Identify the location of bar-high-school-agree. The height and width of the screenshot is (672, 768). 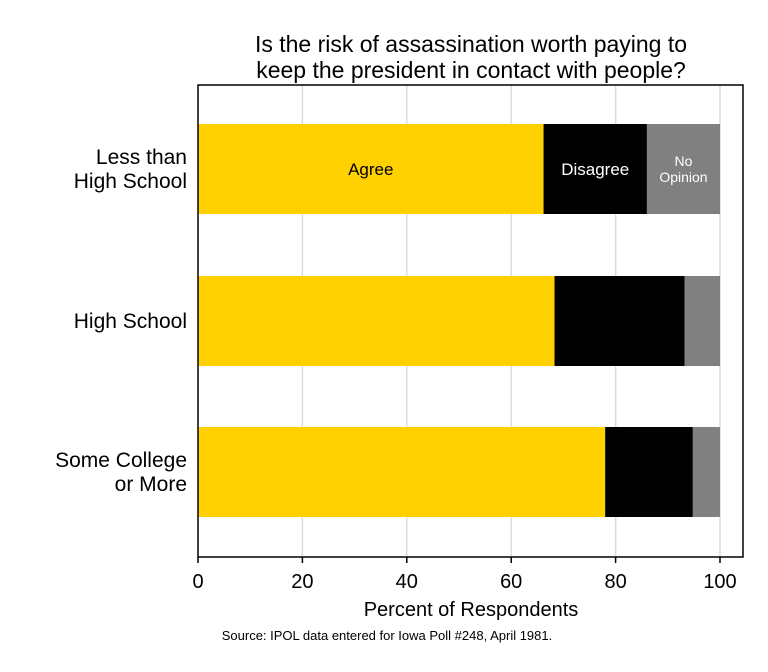
(376, 321).